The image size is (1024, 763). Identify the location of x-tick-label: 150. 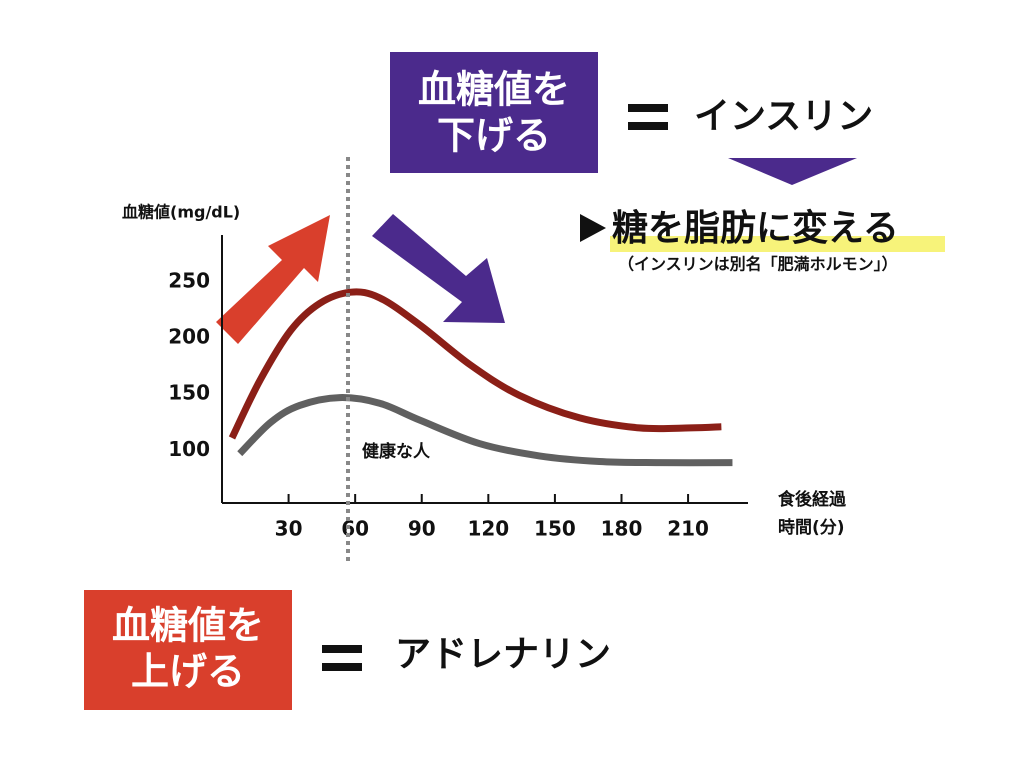
(555, 529).